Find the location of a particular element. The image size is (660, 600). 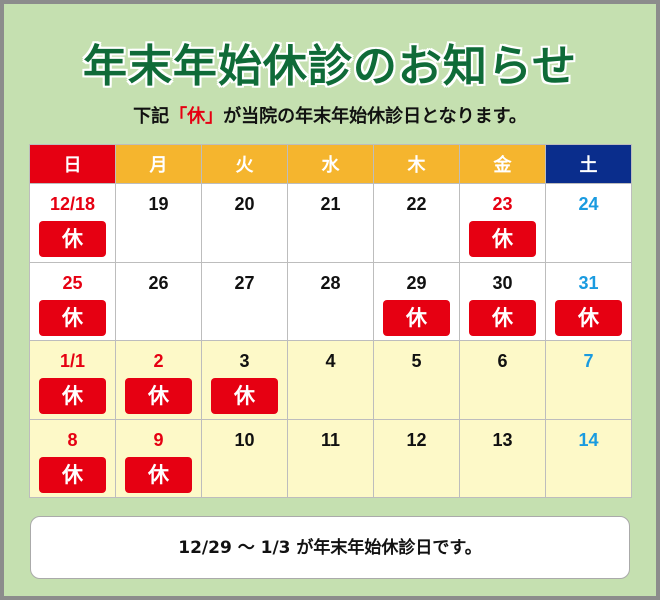

calendar-day-cell: 21 is located at coordinates (330, 223).